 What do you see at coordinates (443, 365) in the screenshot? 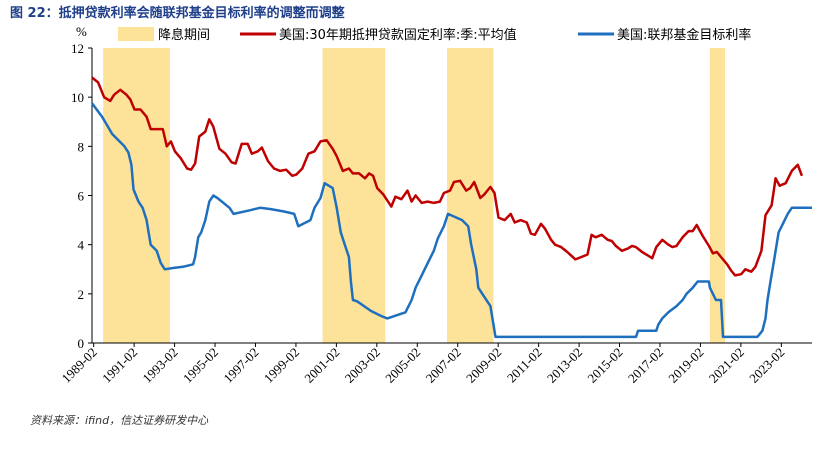
I see `x-tick-label: 2007-02` at bounding box center [443, 365].